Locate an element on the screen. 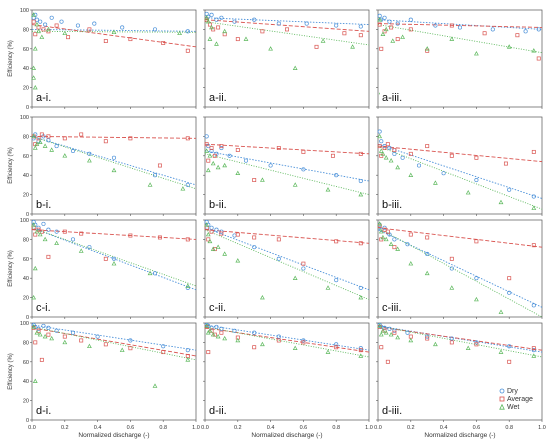  trend-line-dry is located at coordinates (287, 21).